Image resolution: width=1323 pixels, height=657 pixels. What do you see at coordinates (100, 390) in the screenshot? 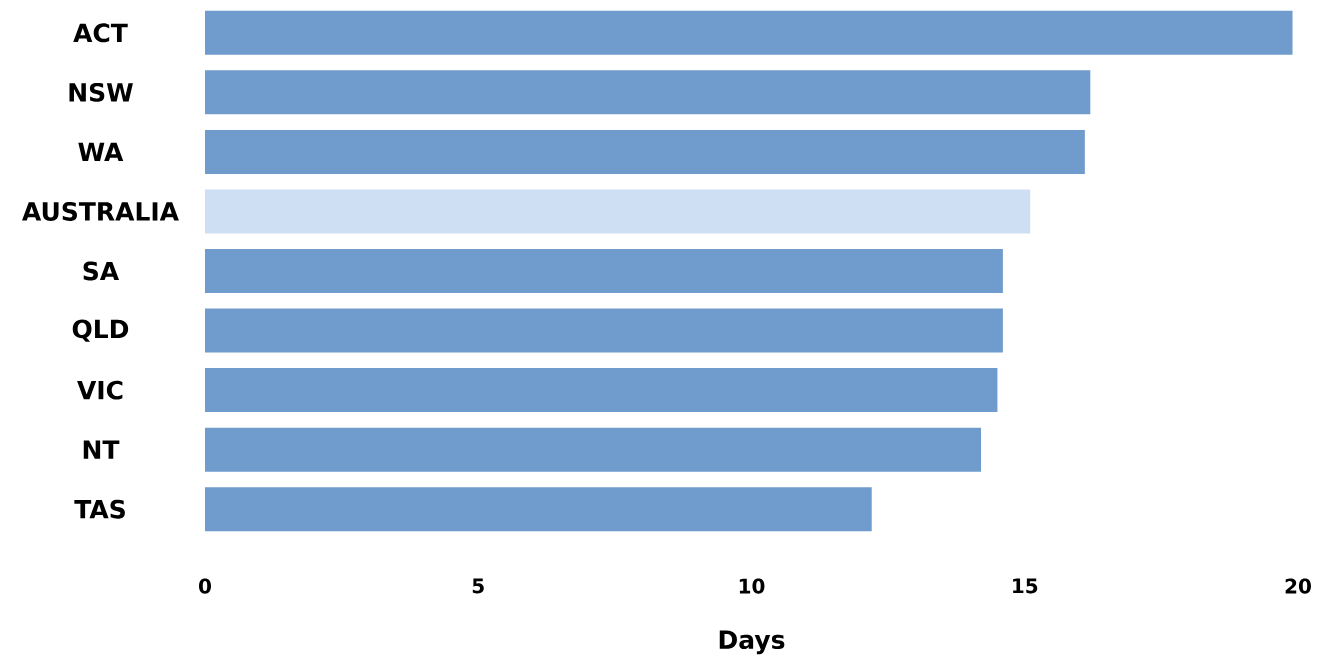
I see `y-tick-label: VIC` at bounding box center [100, 390].